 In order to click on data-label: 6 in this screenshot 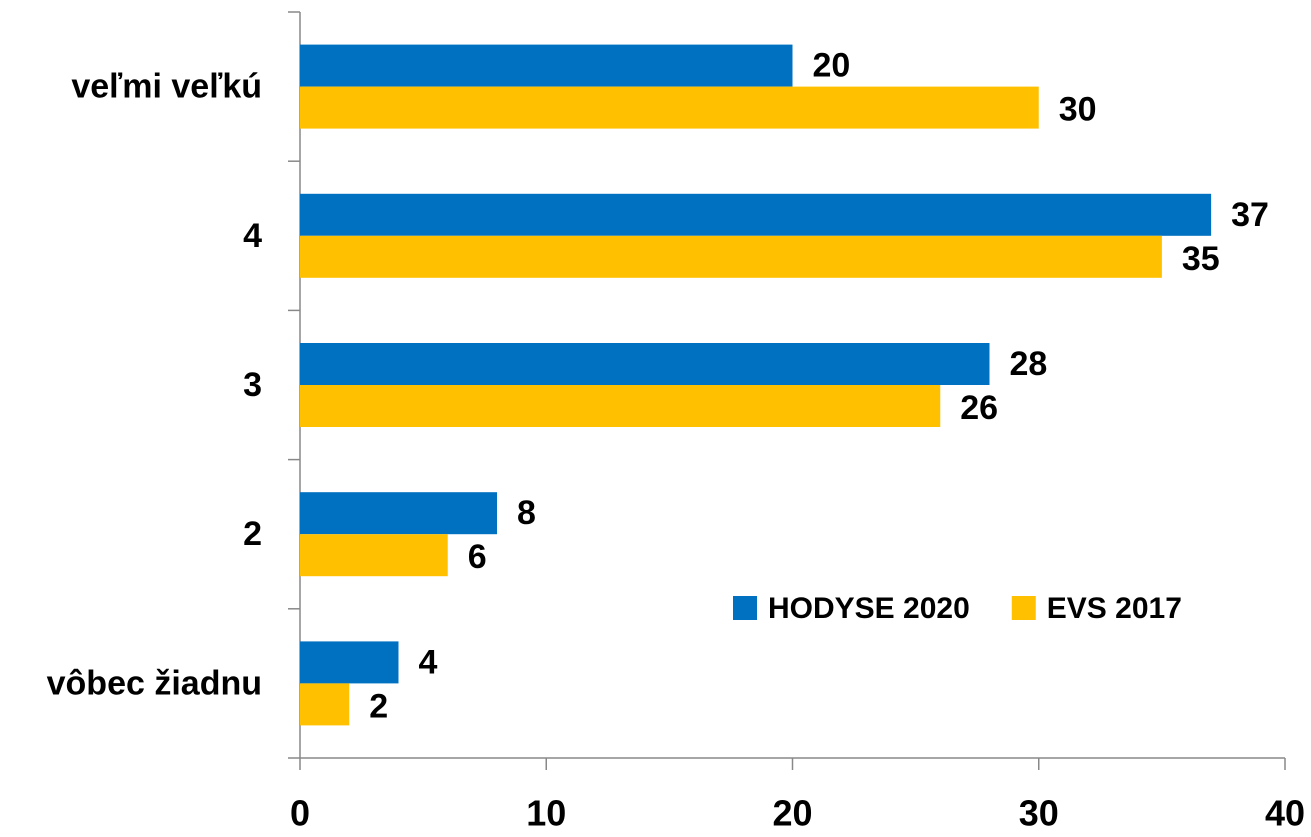, I will do `click(477, 557)`.